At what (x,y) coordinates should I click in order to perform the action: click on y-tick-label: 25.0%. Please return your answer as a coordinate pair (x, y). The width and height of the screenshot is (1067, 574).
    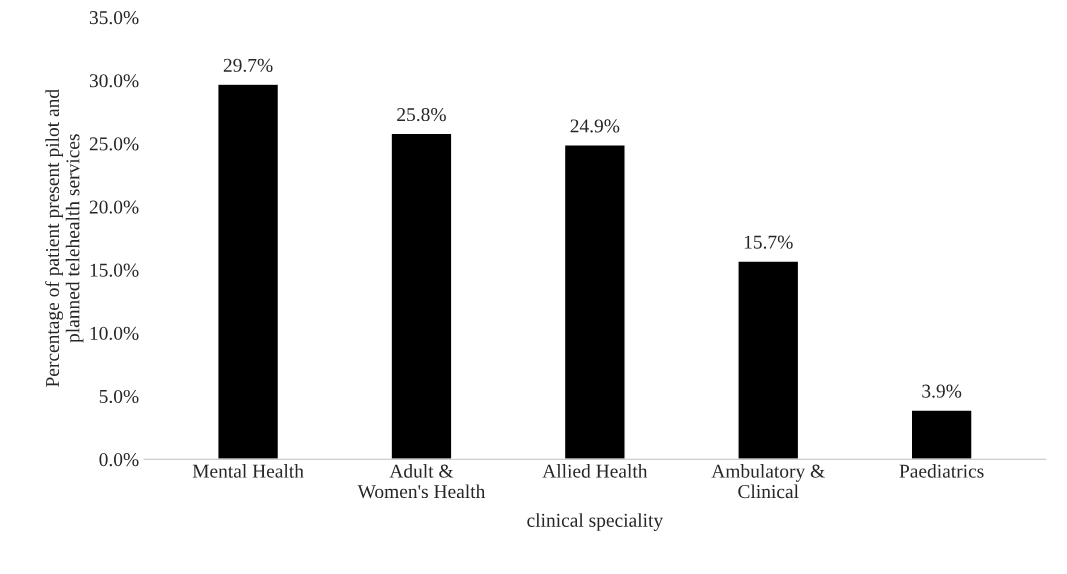
    Looking at the image, I should click on (114, 144).